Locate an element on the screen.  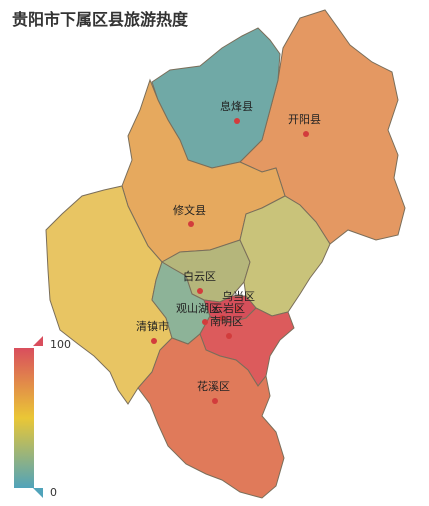
marker-qingzhen is located at coordinates (154, 341).